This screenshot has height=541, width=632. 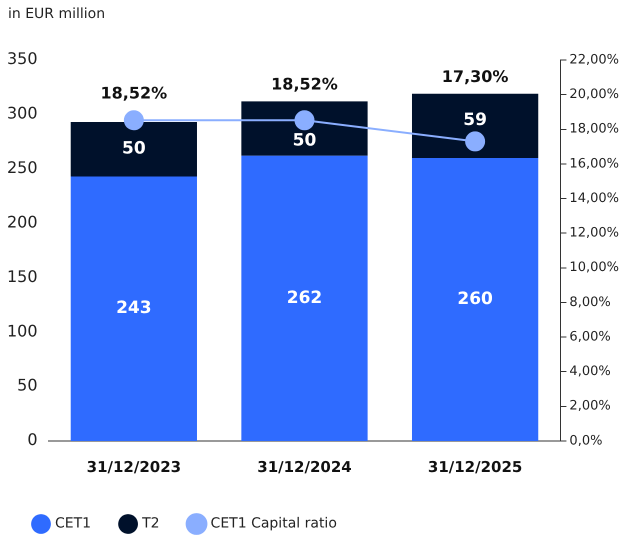 I want to click on y-tick-label: 100, so click(x=22, y=330).